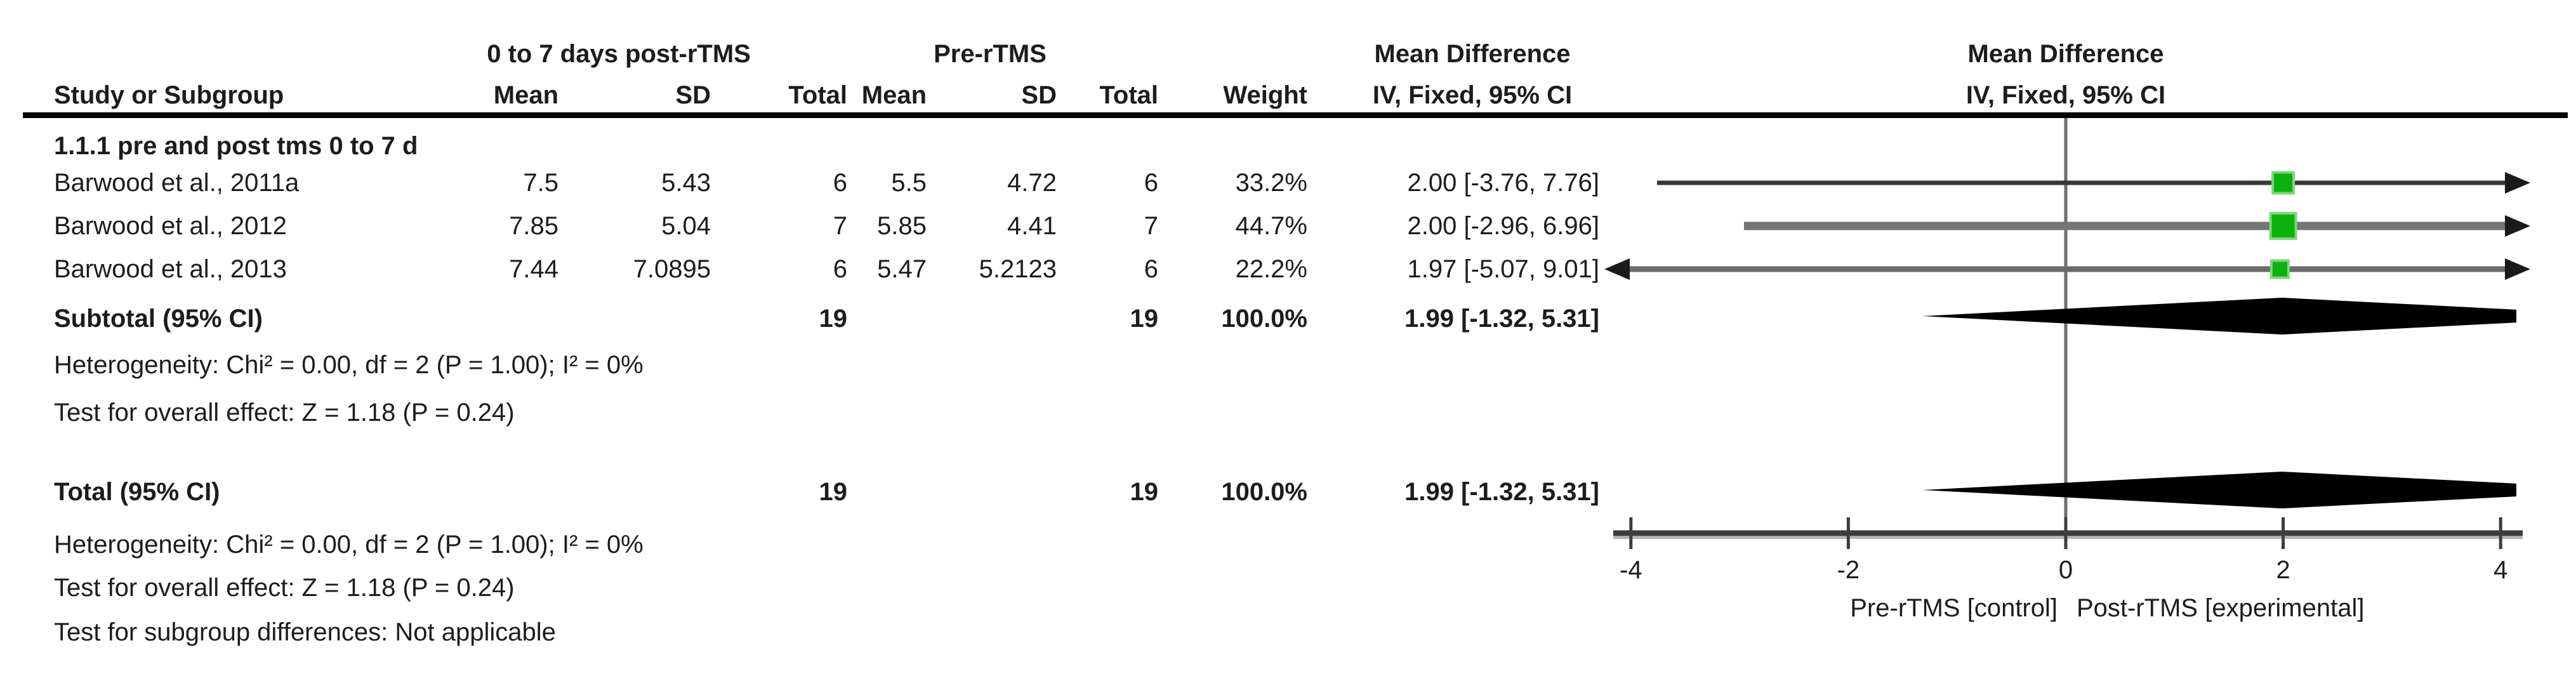 The height and width of the screenshot is (676, 2576). I want to click on study-name: Barwood et al., 2012, so click(171, 226).